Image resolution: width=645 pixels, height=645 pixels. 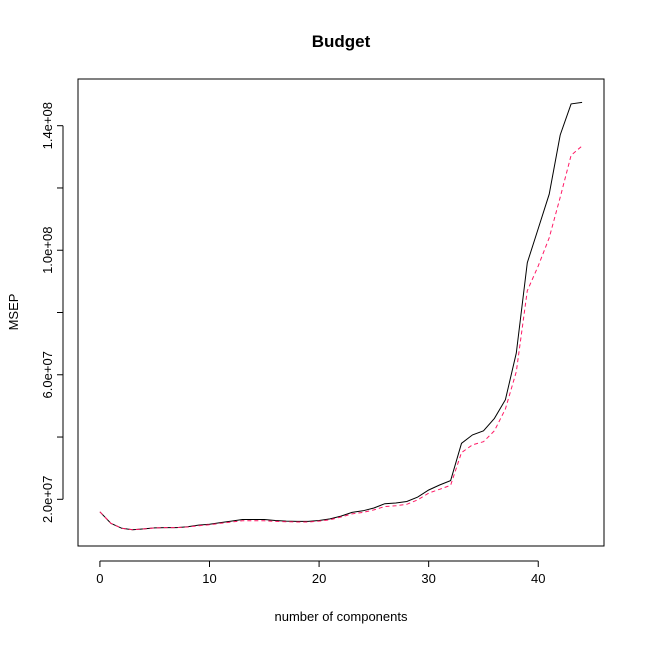 What do you see at coordinates (319, 578) in the screenshot?
I see `x-tick-label: 20` at bounding box center [319, 578].